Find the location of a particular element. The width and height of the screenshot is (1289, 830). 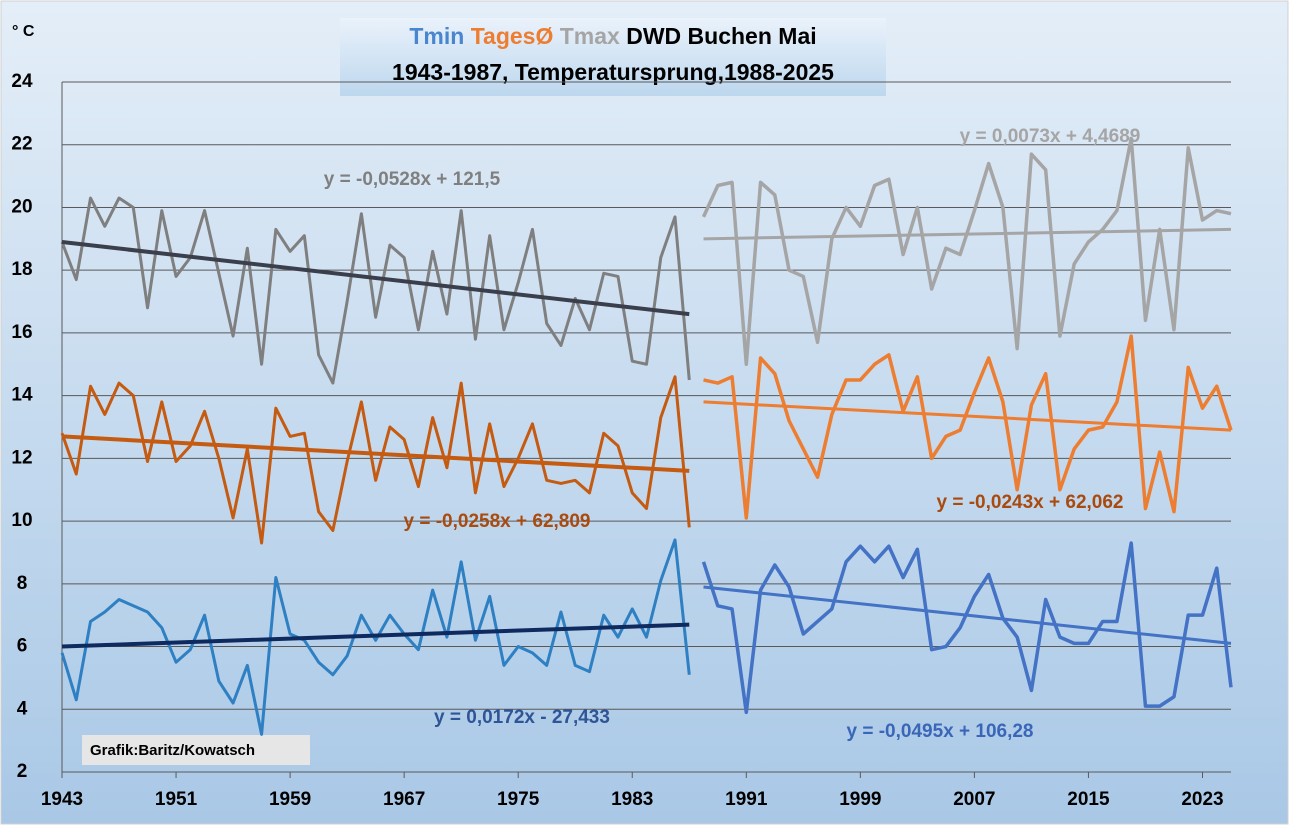

y-tick-label: 8 is located at coordinates (22, 583).